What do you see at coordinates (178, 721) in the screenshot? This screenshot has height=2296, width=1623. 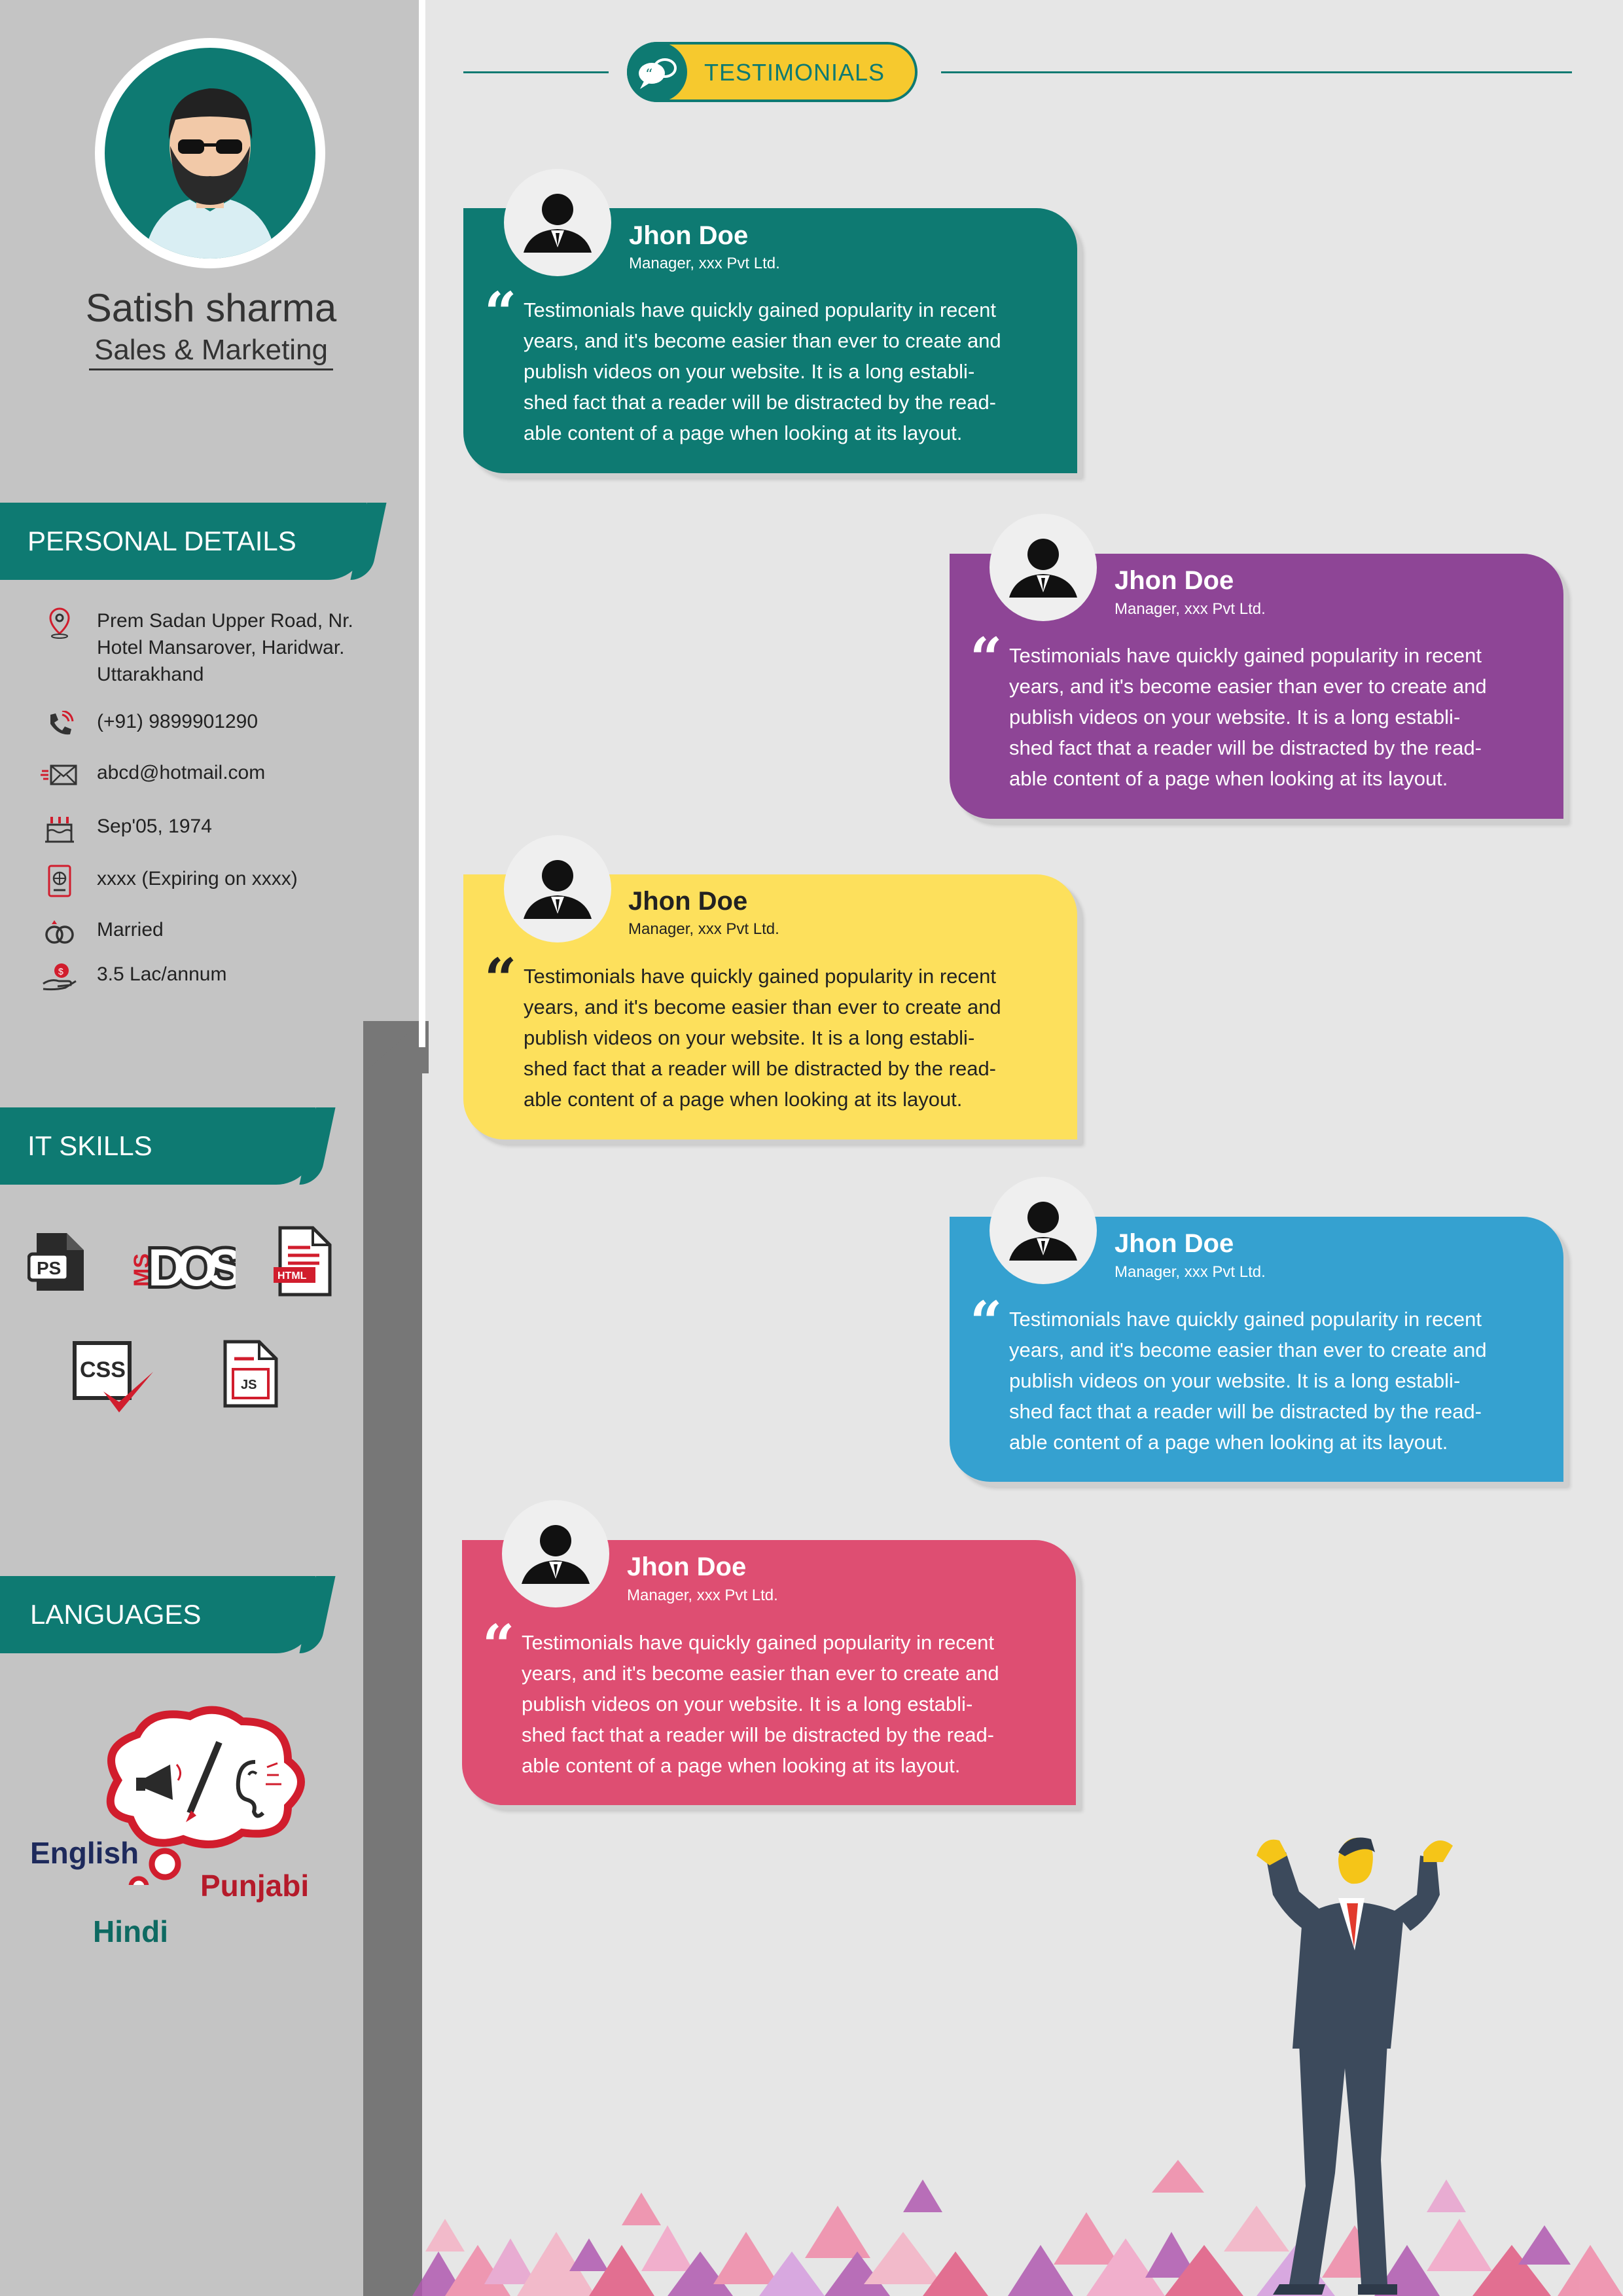 I see `phone-text: (+91) 9899901290` at bounding box center [178, 721].